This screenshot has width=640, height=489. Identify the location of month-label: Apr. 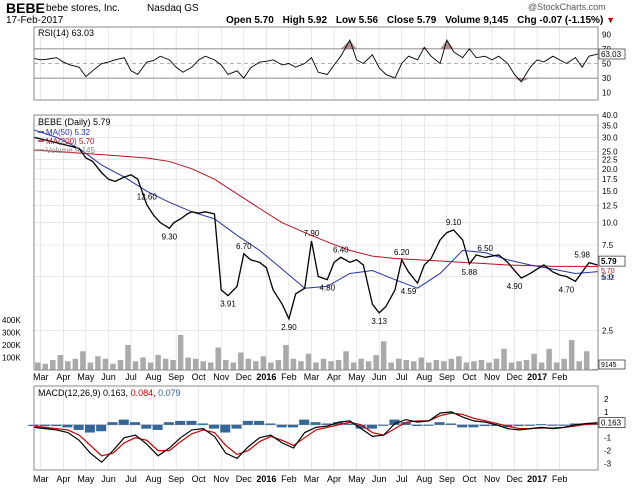
(63, 479).